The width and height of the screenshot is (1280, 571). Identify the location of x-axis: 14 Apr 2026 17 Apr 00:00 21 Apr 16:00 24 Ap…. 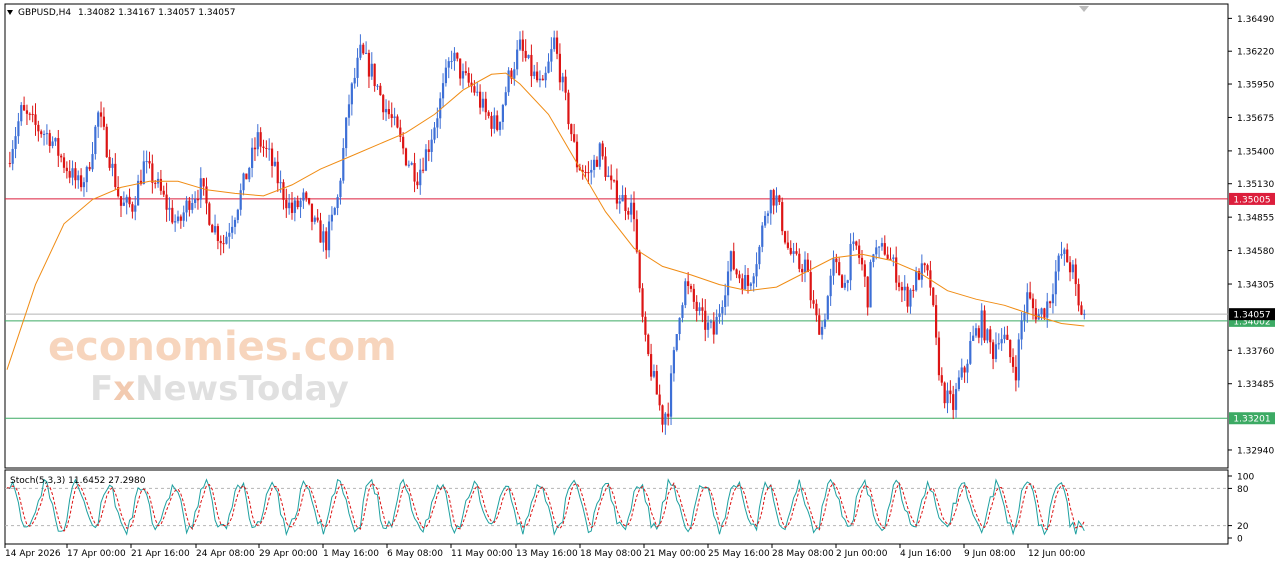
(544, 551).